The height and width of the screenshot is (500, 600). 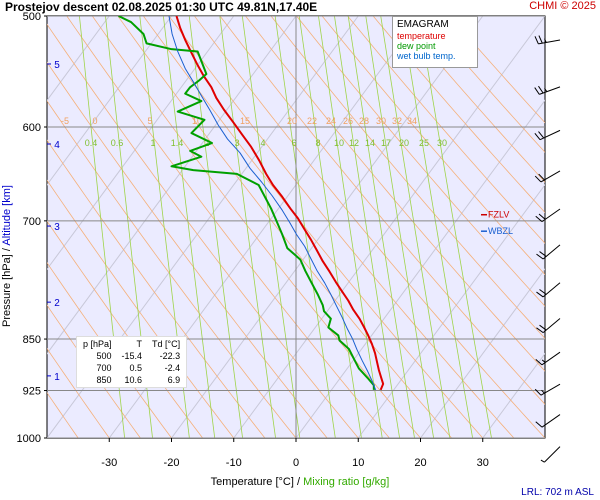 I want to click on pressure-tick-label: 850, so click(x=32, y=340).